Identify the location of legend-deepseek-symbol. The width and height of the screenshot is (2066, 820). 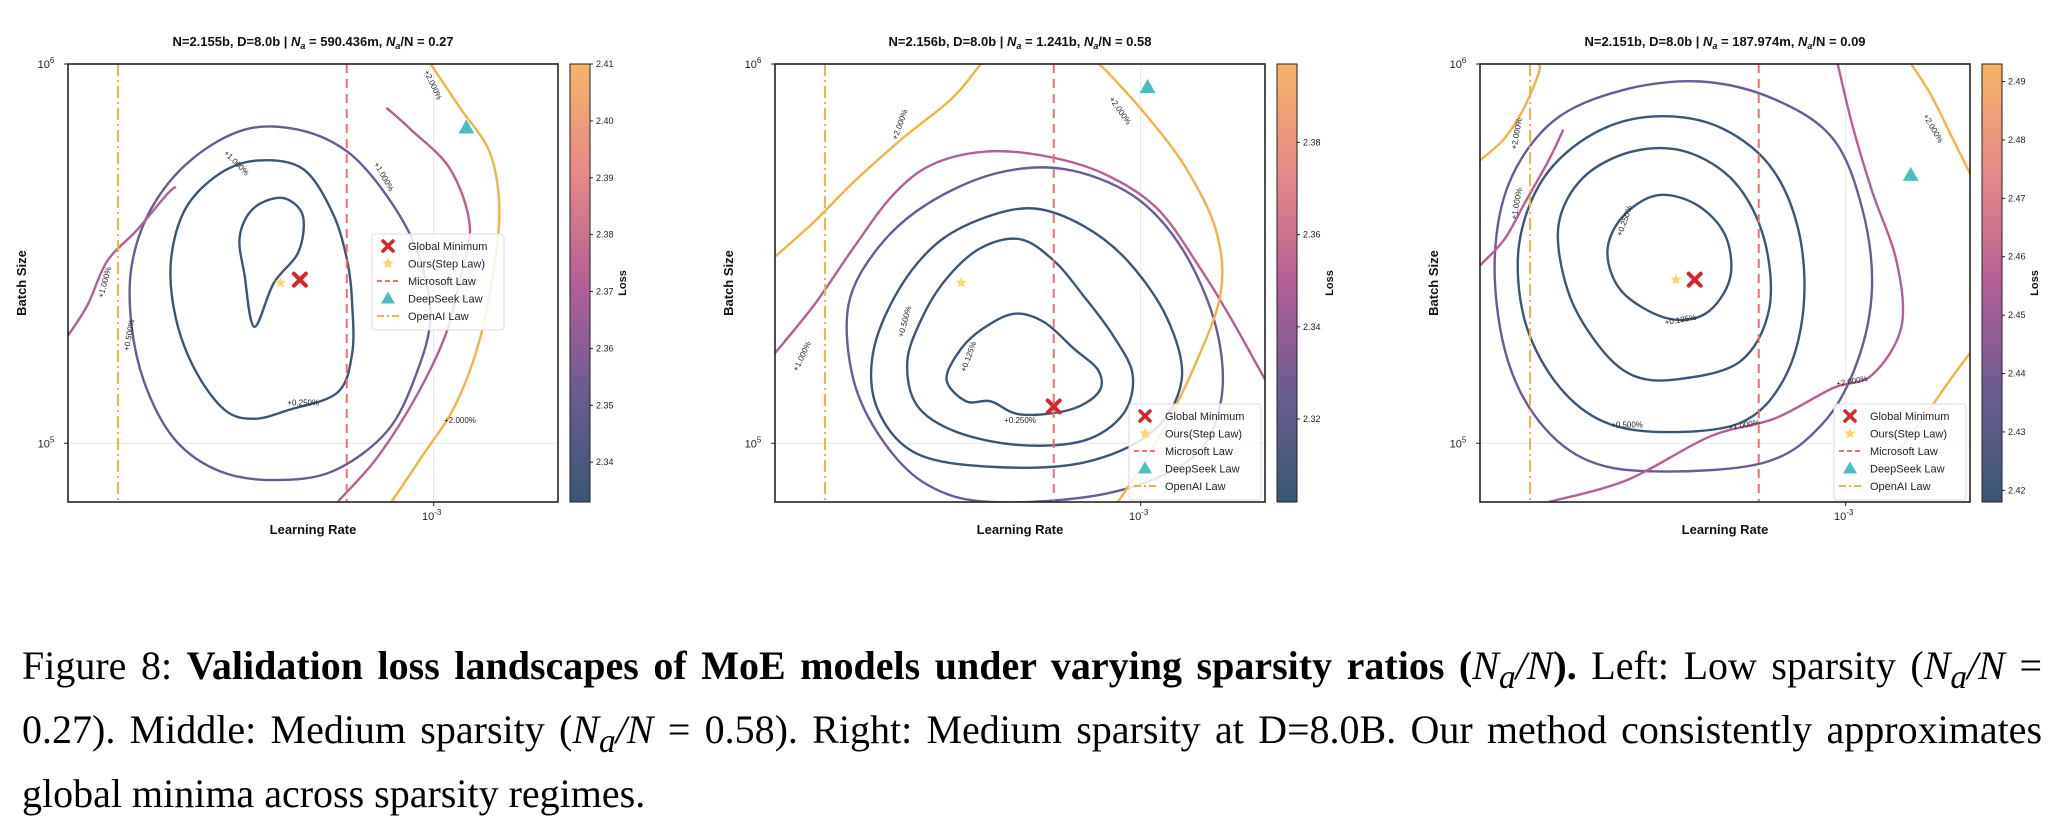
(1145, 467).